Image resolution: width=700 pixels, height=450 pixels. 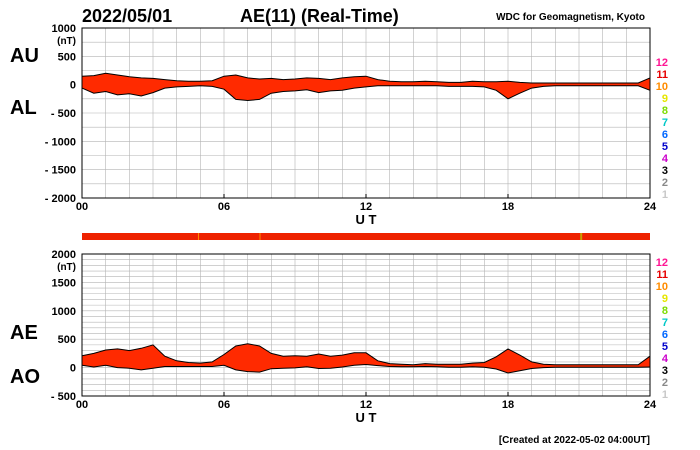 What do you see at coordinates (574, 440) in the screenshot?
I see `created-label: [Created at 2022-05-02 04:00UT]` at bounding box center [574, 440].